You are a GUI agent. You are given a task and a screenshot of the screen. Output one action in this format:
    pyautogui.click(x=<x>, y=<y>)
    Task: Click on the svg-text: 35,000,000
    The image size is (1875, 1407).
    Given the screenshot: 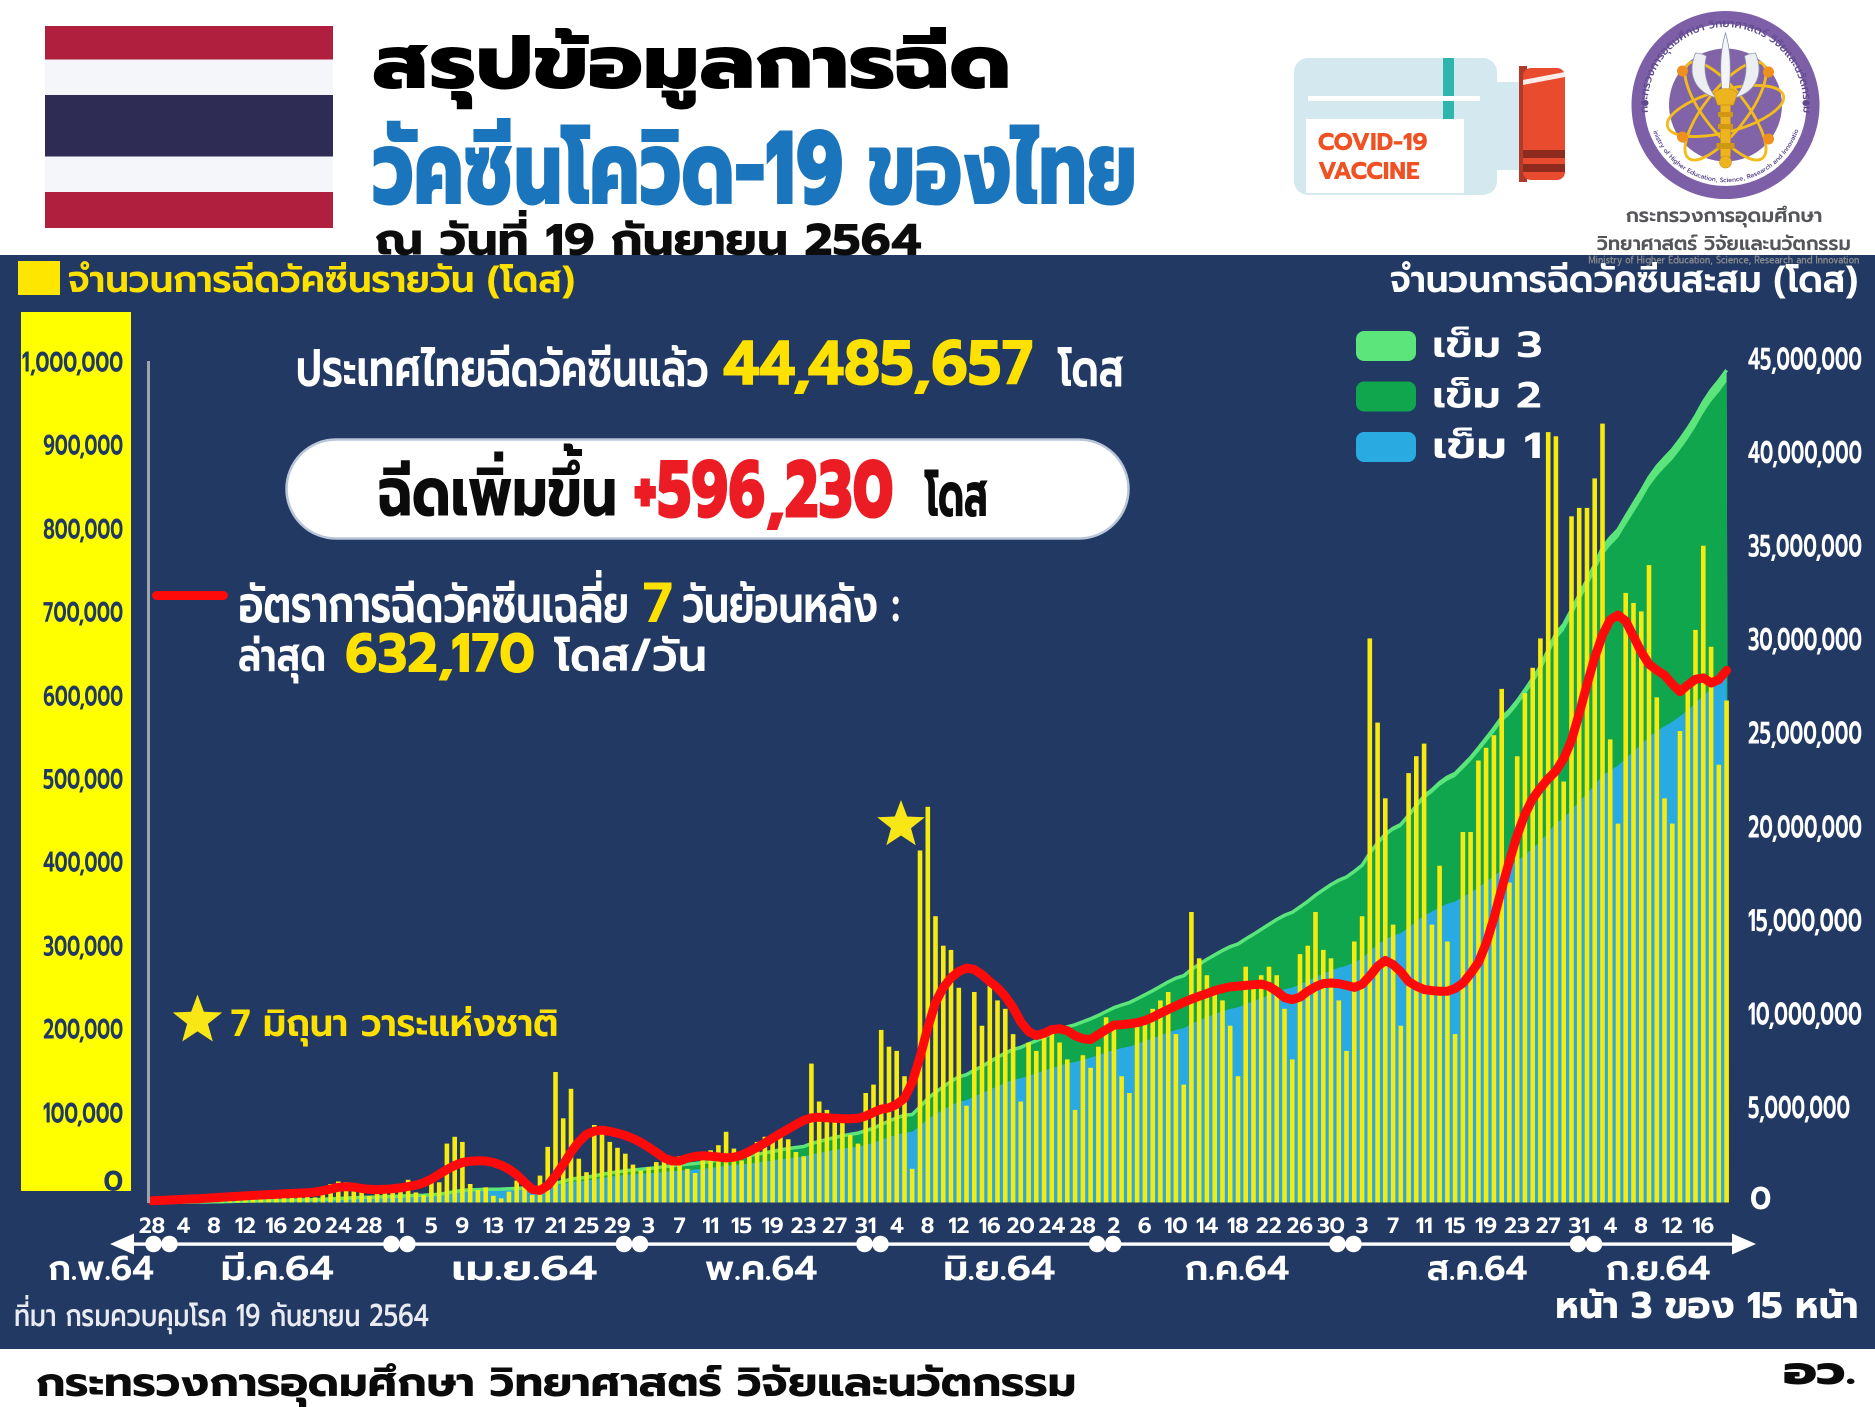 What is the action you would take?
    pyautogui.click(x=1805, y=547)
    